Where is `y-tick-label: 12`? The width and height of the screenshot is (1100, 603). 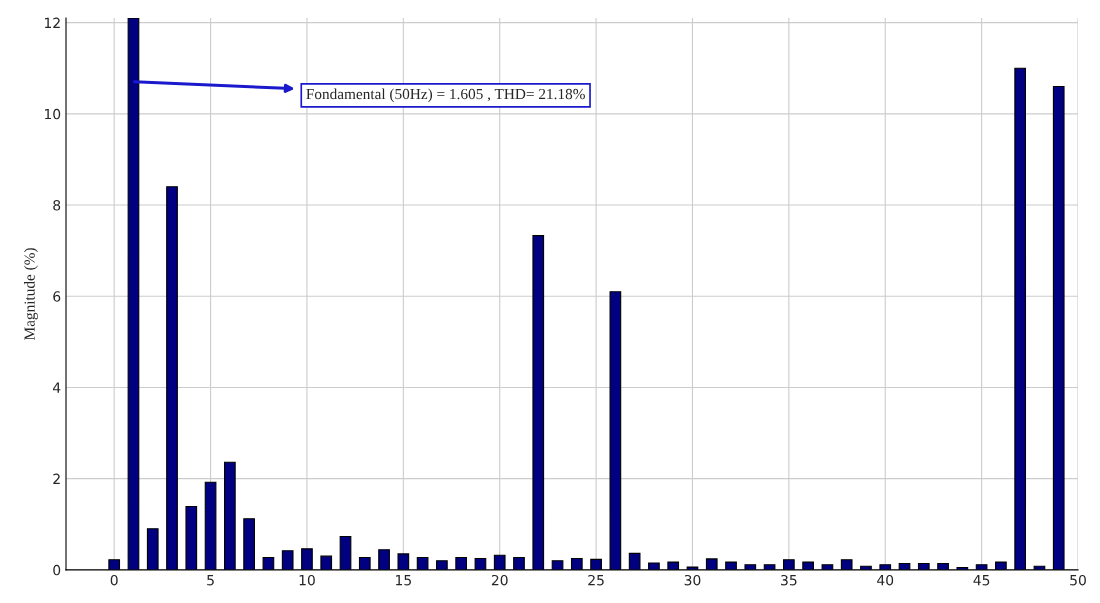 y-tick-label: 12 is located at coordinates (52, 22).